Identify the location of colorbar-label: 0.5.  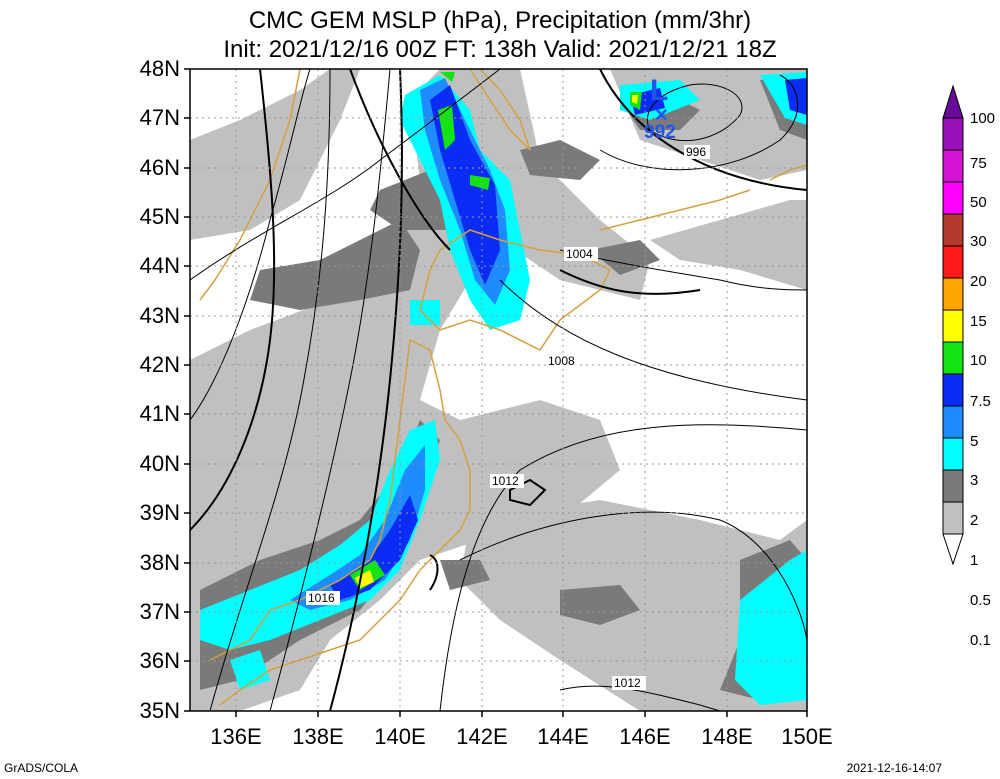
(980, 600).